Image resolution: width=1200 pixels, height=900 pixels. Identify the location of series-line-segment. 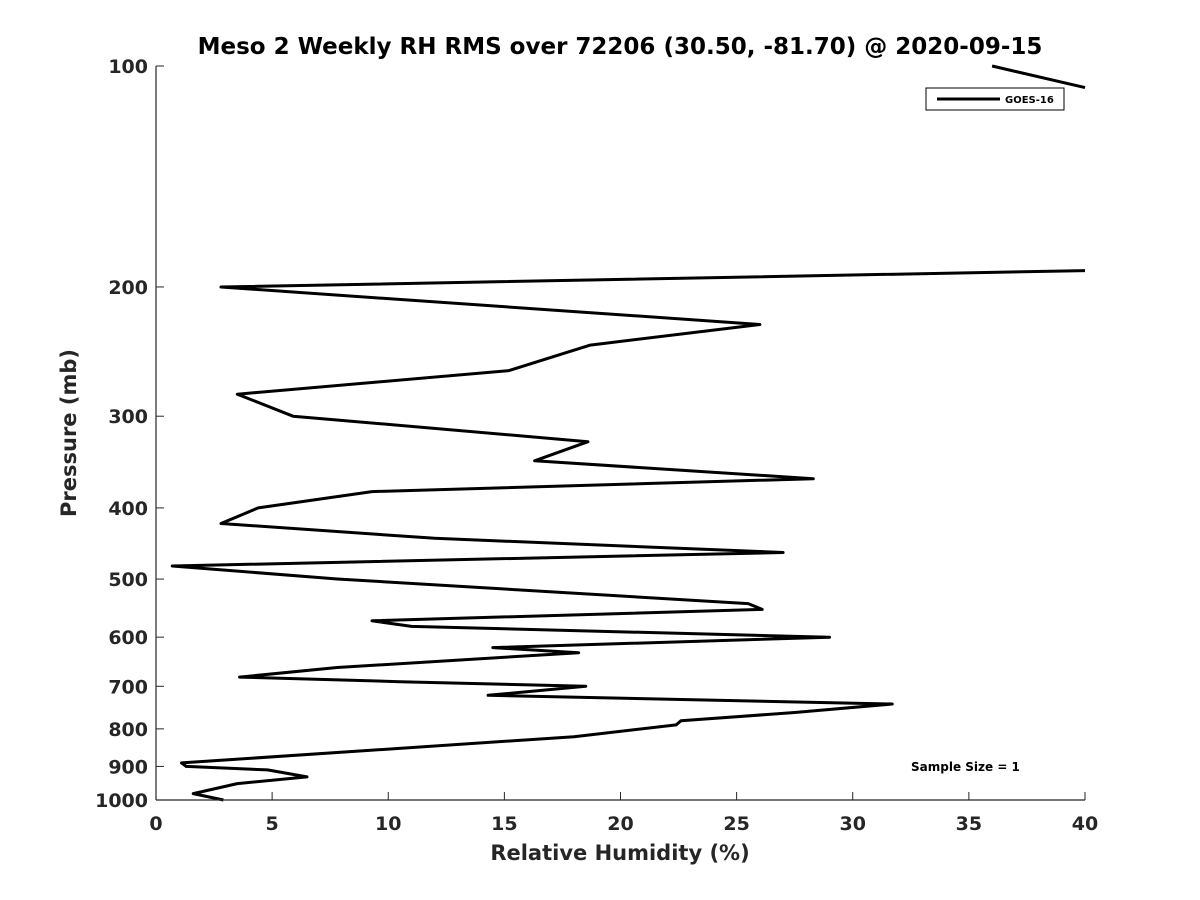
(1038, 77).